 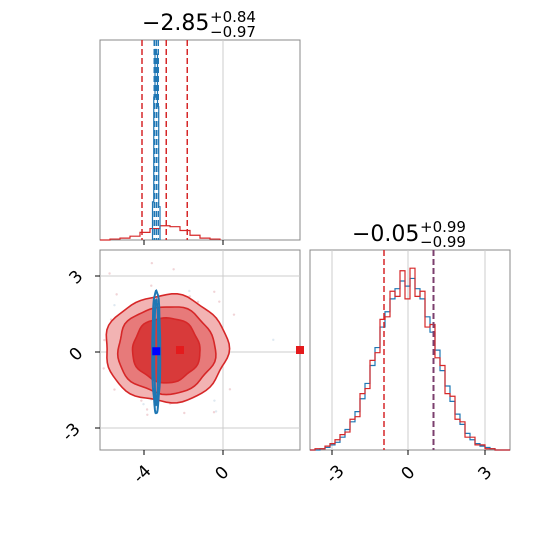 What do you see at coordinates (443, 242) in the screenshot?
I see `marginal-y-title-sub: −0.99` at bounding box center [443, 242].